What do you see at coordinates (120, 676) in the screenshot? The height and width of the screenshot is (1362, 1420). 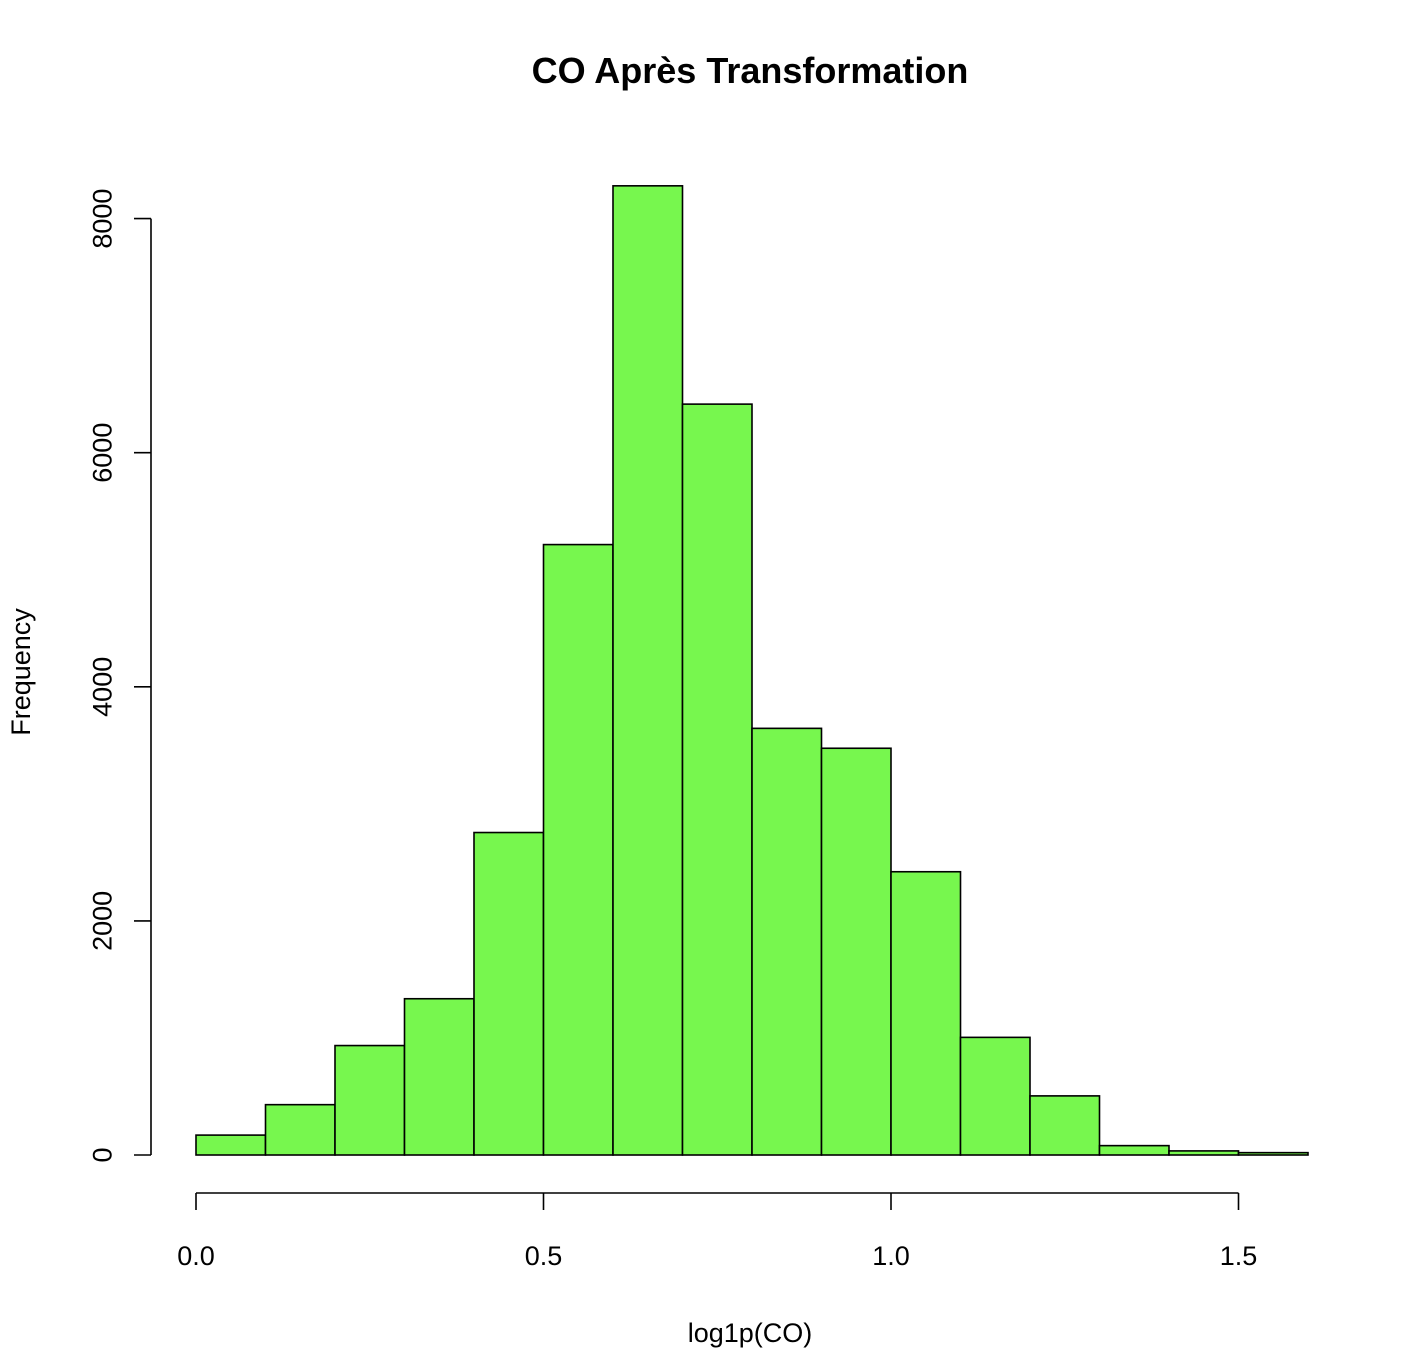 I see `y-axis: 0 2000 4000 6000 8000` at bounding box center [120, 676].